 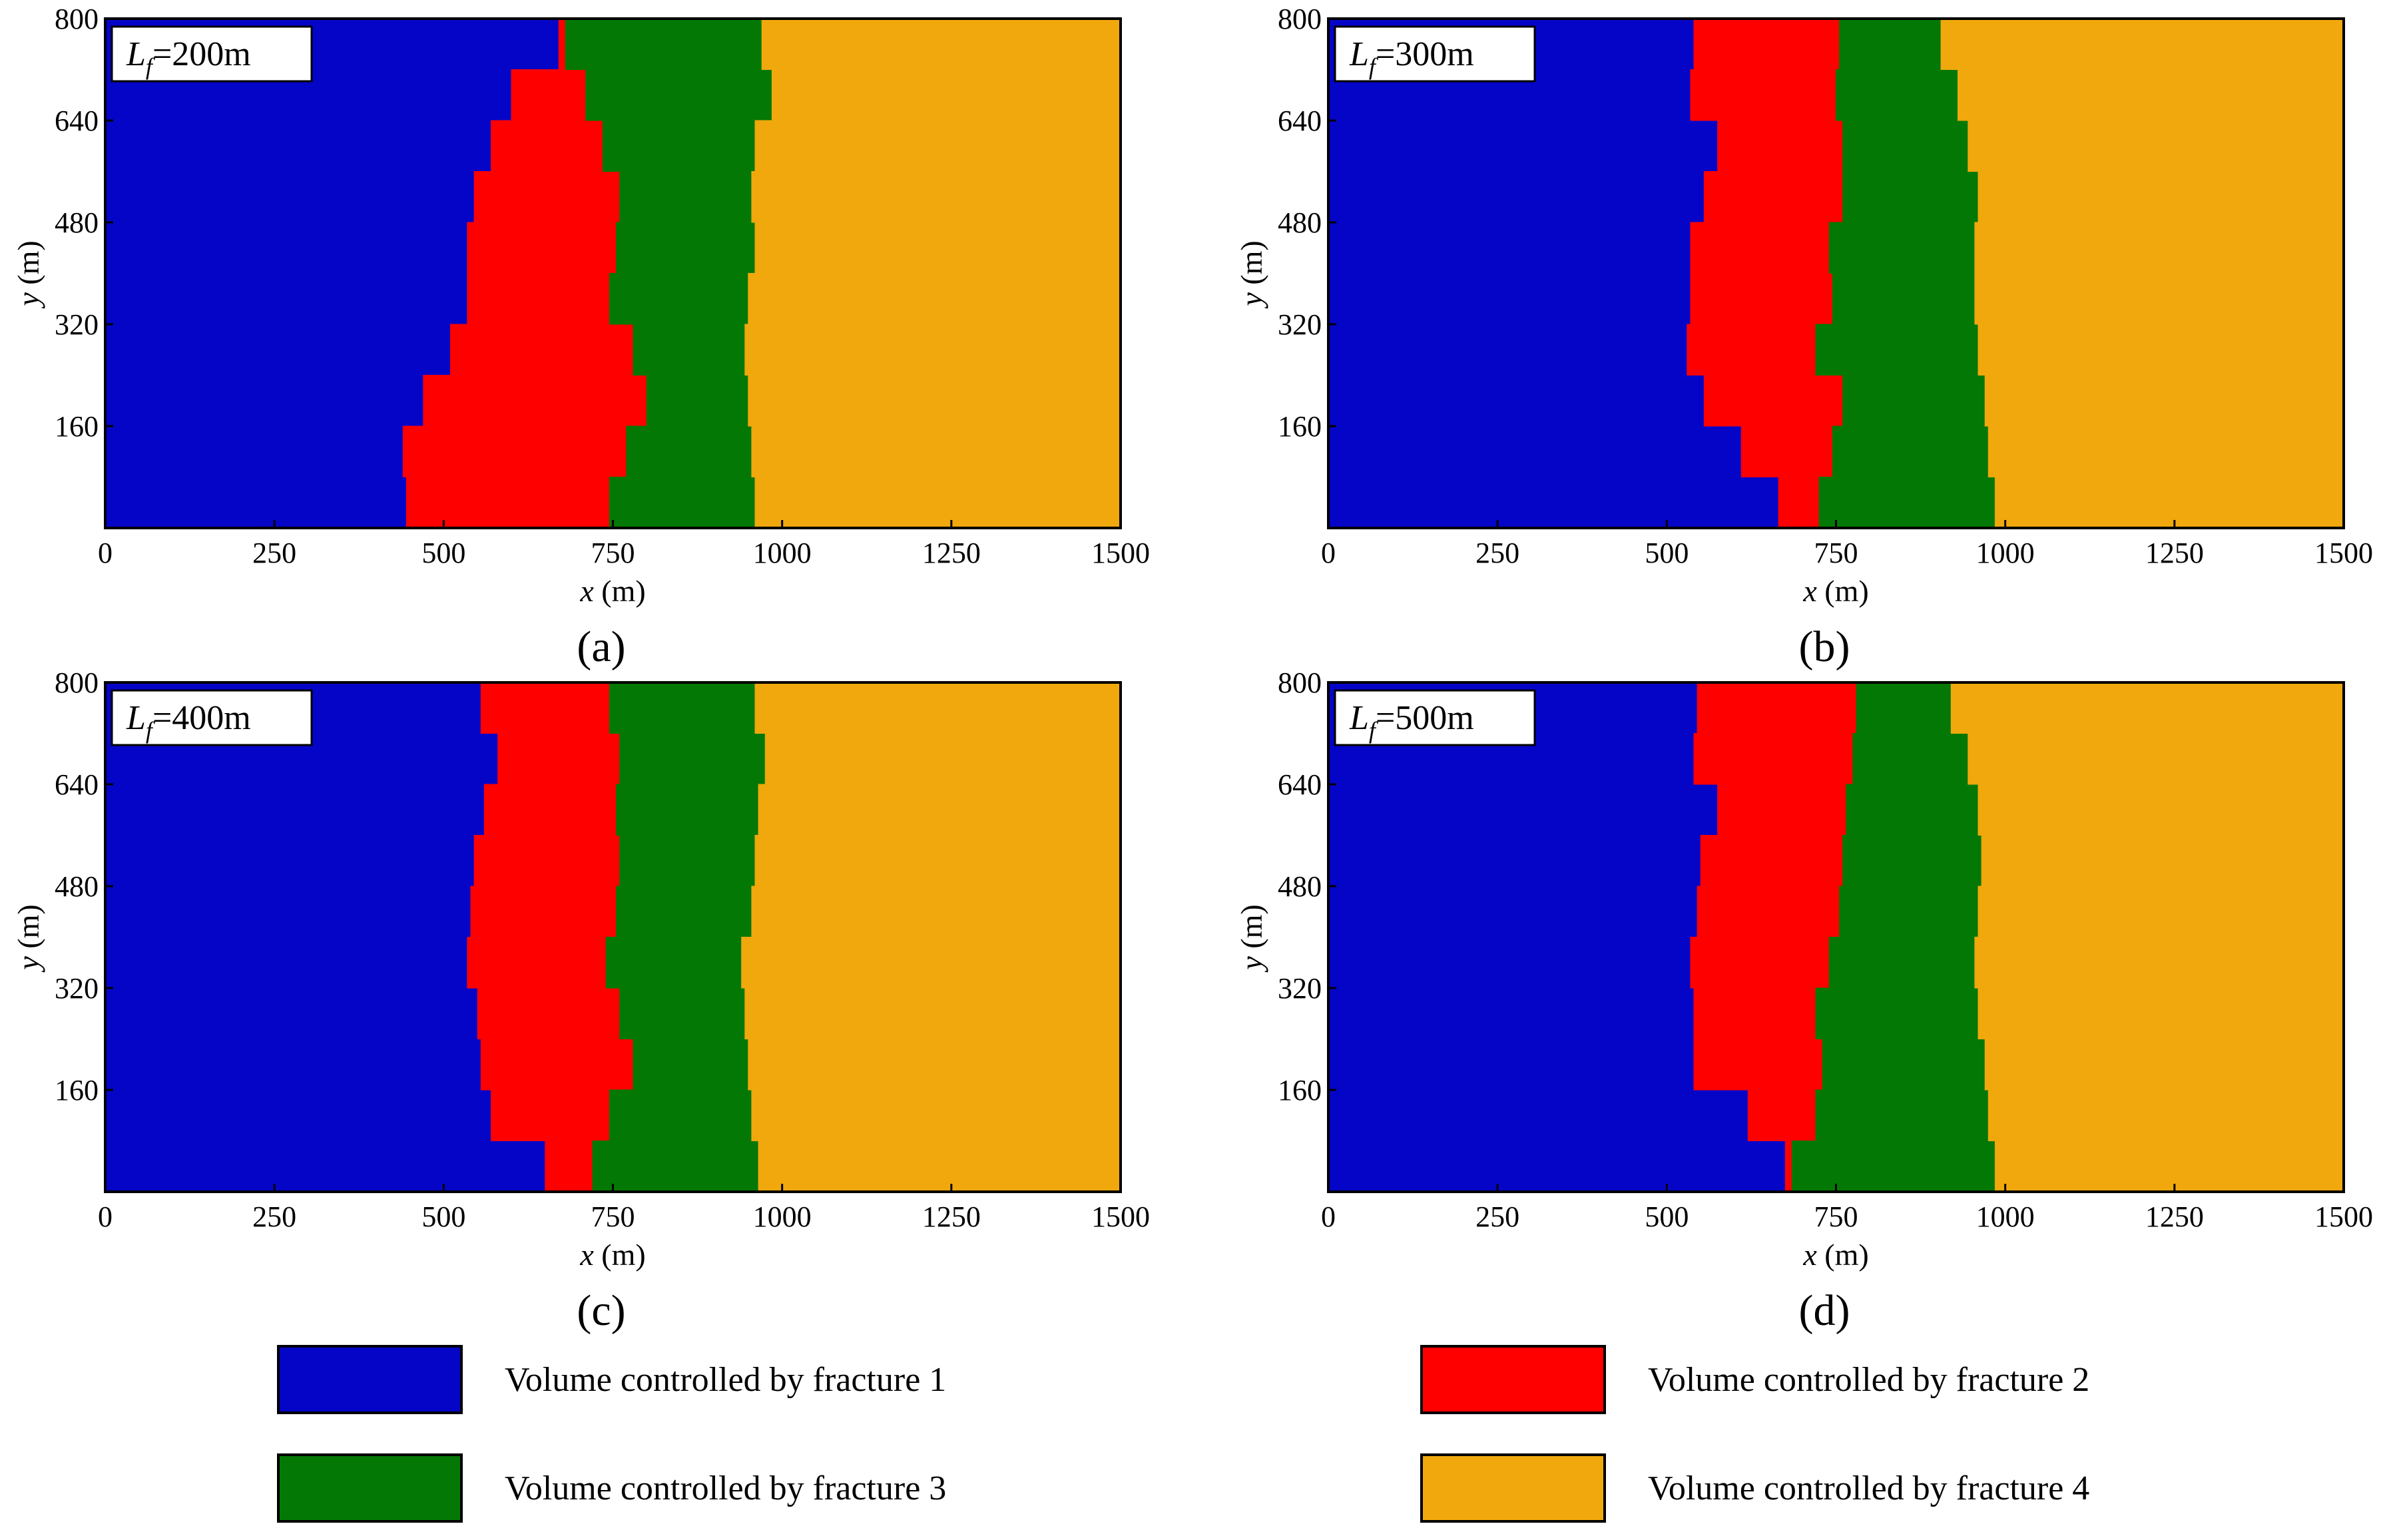 What do you see at coordinates (601, 647) in the screenshot?
I see `subfigure-label: (a)` at bounding box center [601, 647].